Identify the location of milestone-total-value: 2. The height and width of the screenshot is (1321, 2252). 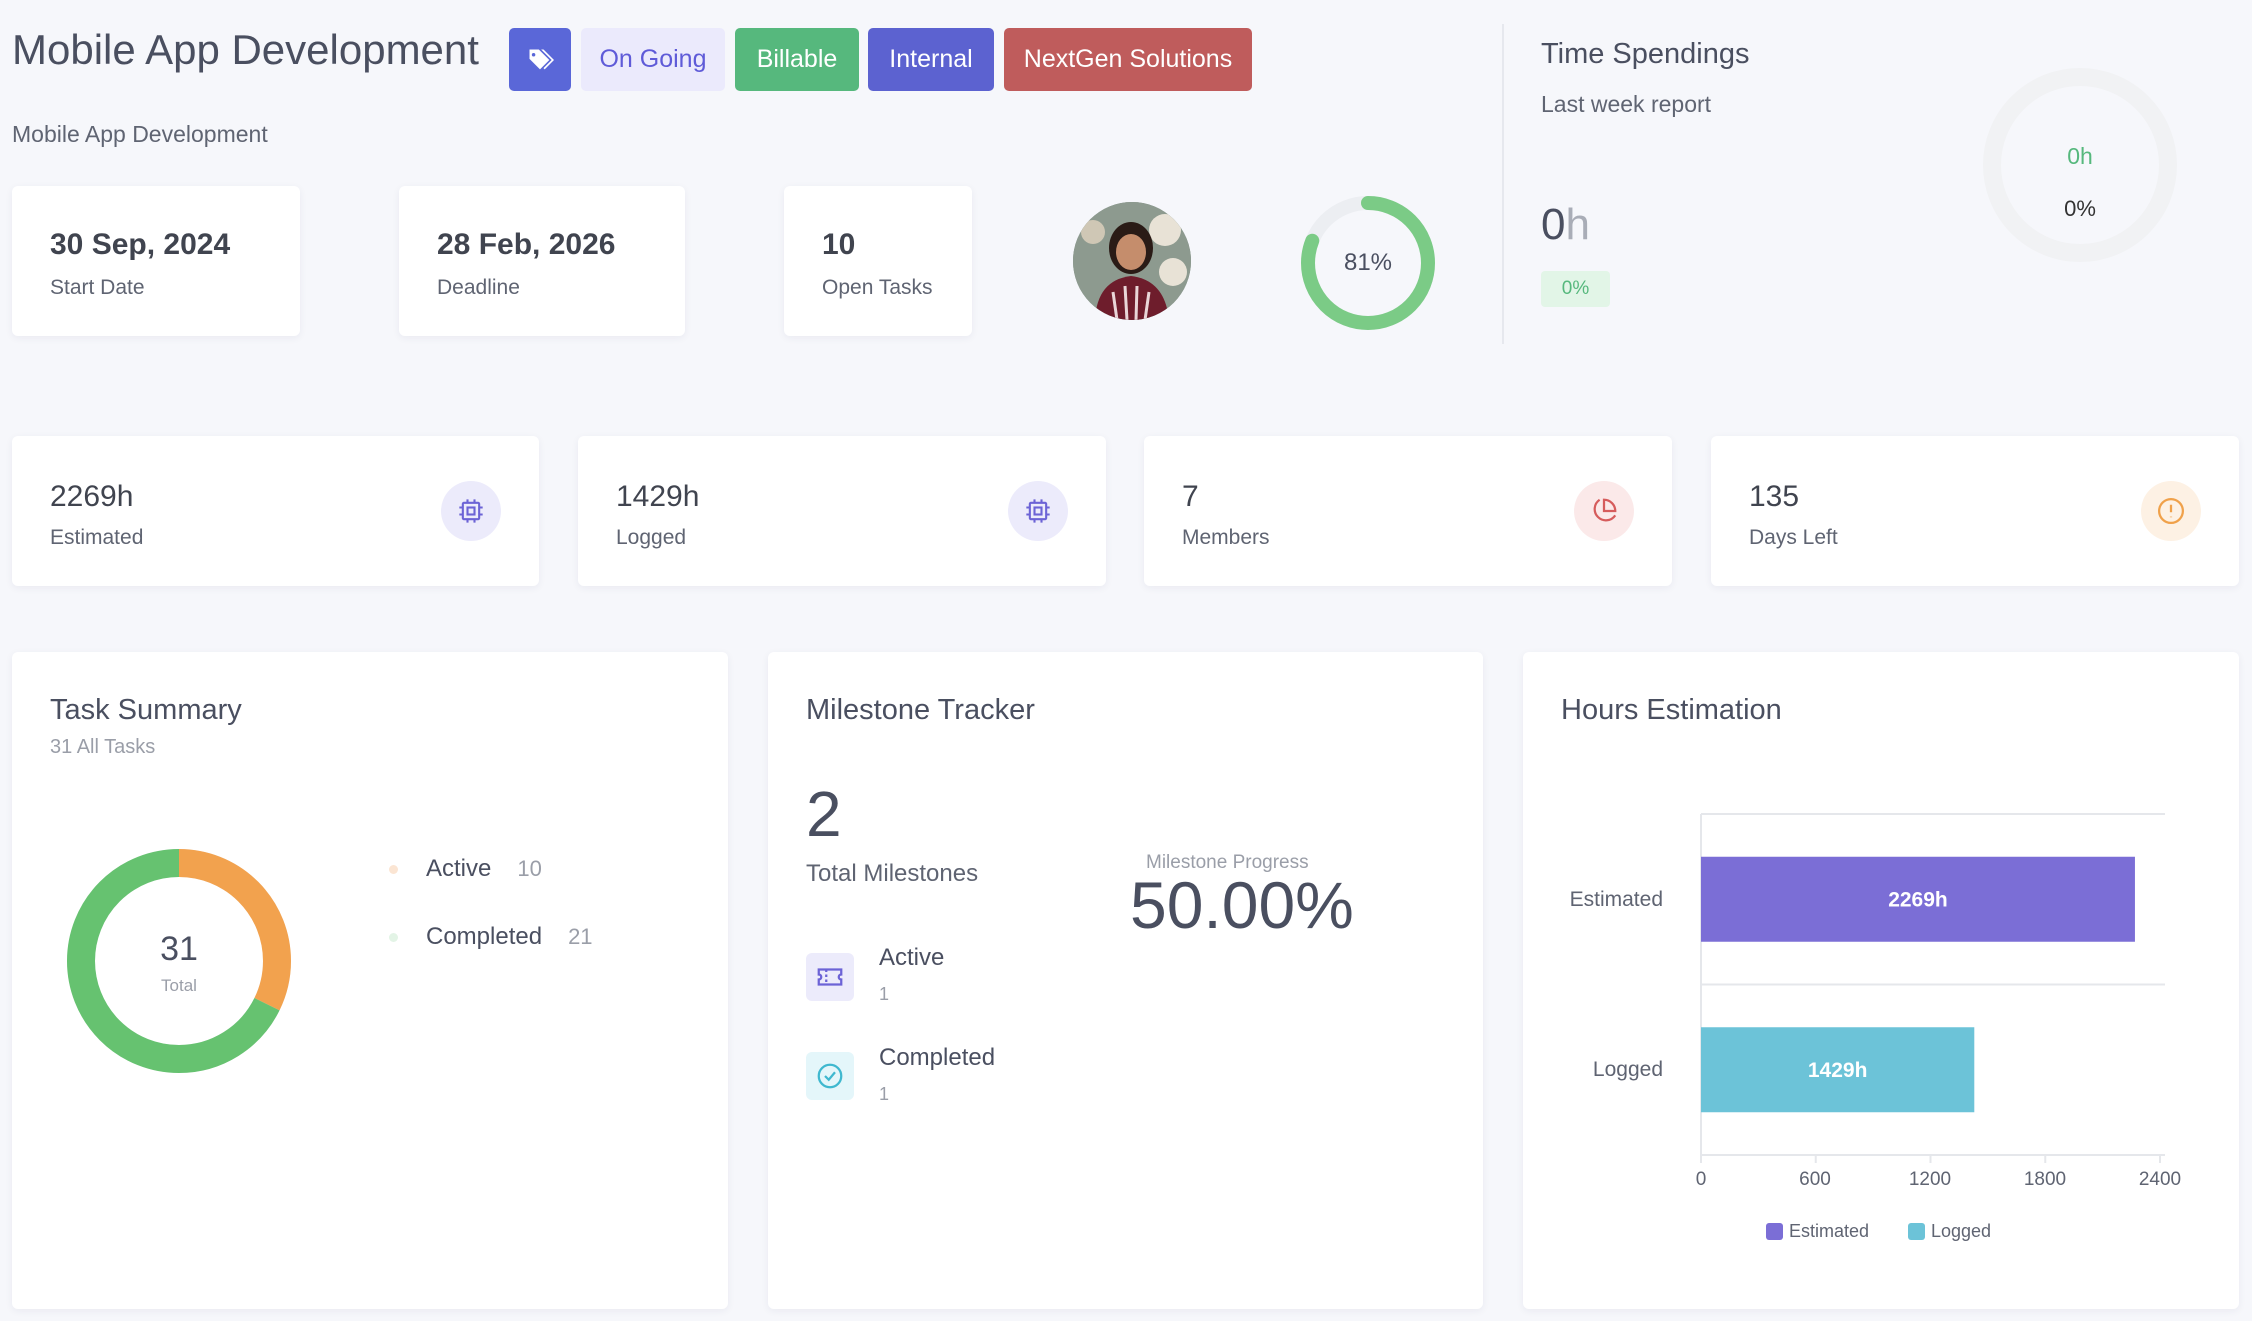
(824, 814).